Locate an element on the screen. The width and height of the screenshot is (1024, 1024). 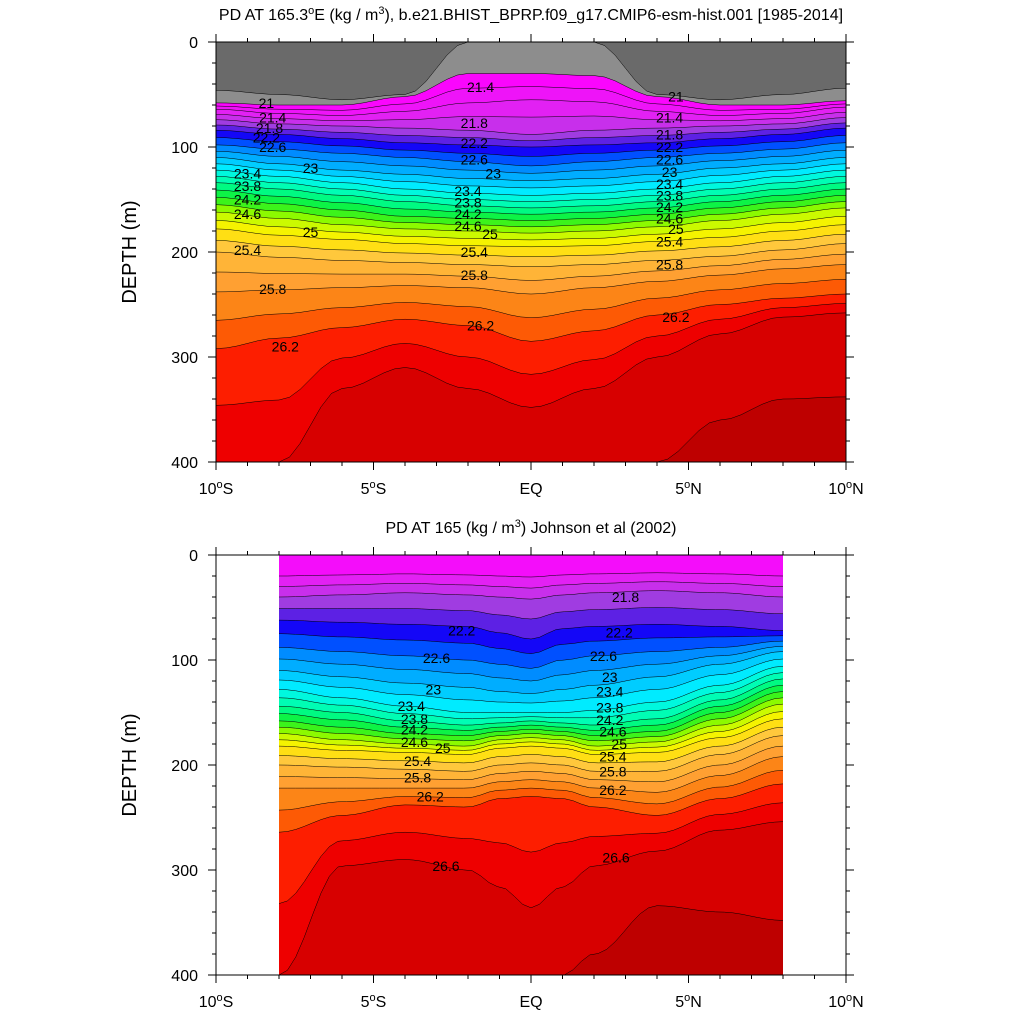
chart-title: PD AT 165 (kg / m3) Johnson et al (2002) is located at coordinates (530, 527).